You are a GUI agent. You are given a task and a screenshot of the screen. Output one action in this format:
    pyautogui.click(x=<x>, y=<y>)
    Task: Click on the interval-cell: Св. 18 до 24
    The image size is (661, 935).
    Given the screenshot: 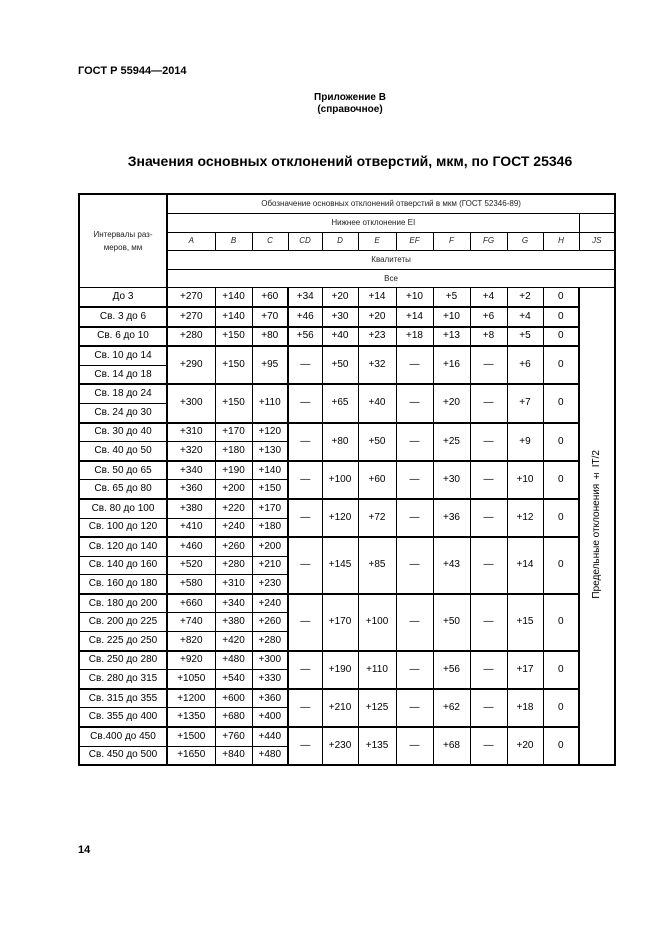 What is the action you would take?
    pyautogui.click(x=123, y=393)
    